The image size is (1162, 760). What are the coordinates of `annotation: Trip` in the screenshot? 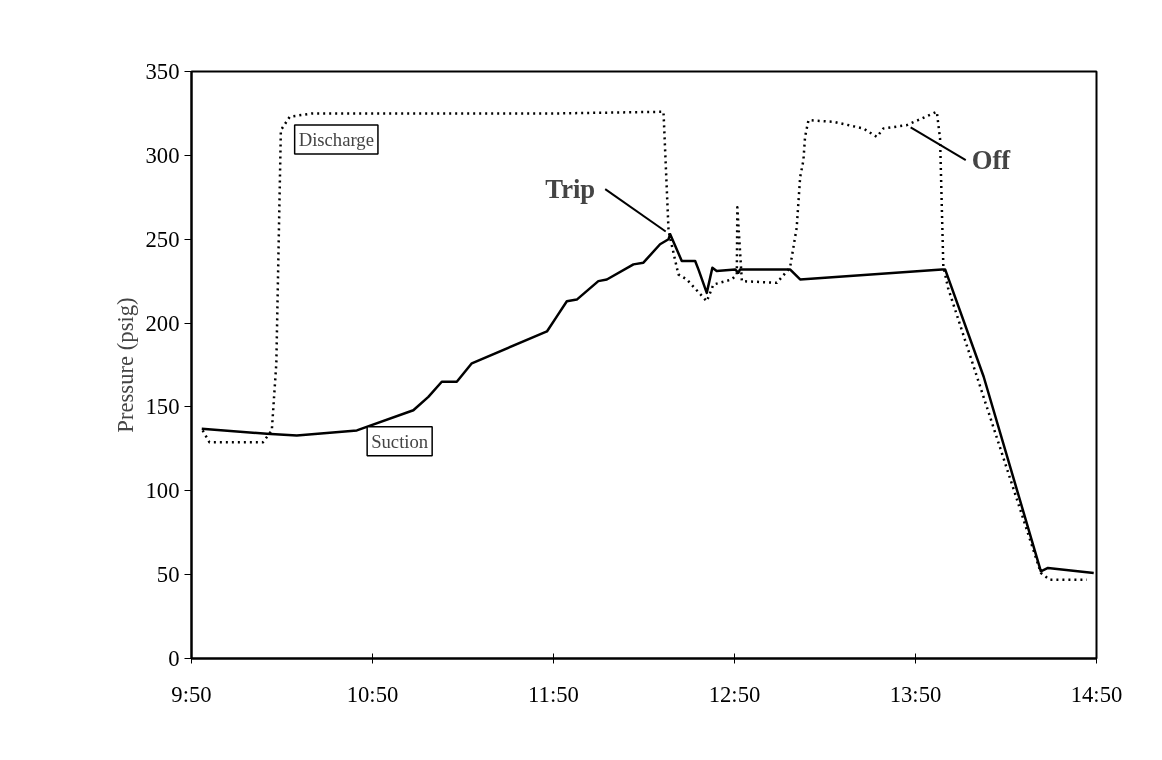 It's located at (570, 189).